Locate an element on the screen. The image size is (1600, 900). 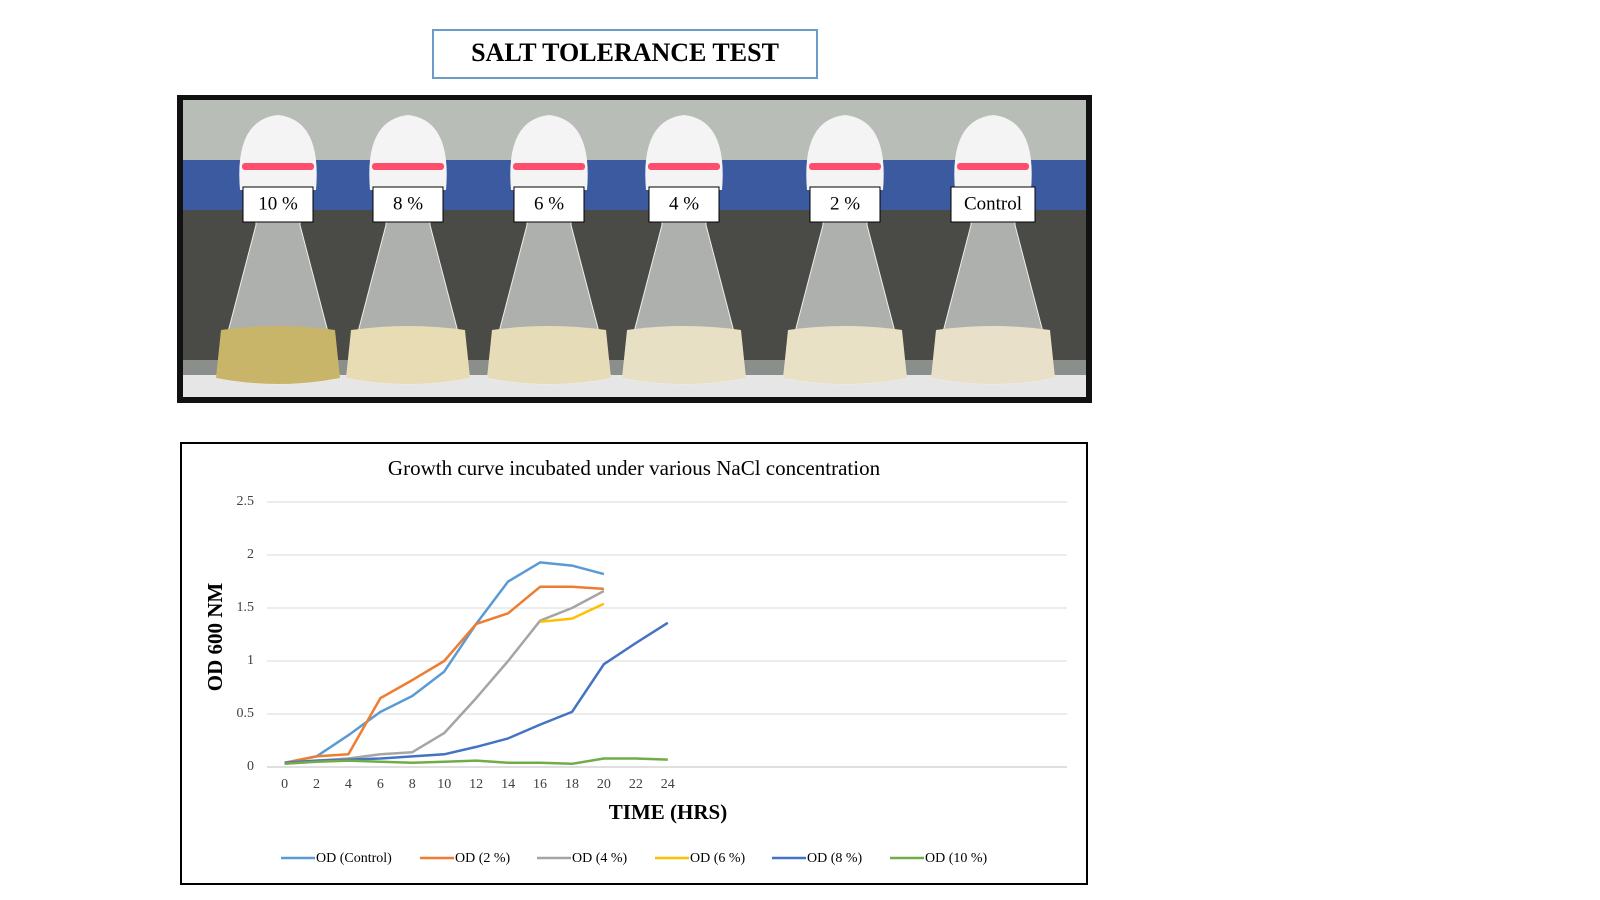
x-tick-label: 12 is located at coordinates (476, 784).